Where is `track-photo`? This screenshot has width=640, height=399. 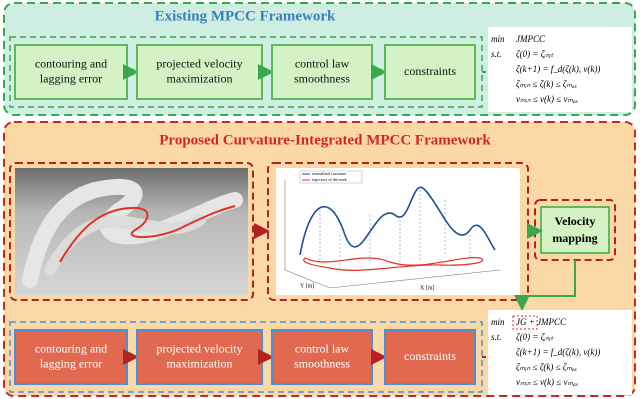
track-photo is located at coordinates (131, 231).